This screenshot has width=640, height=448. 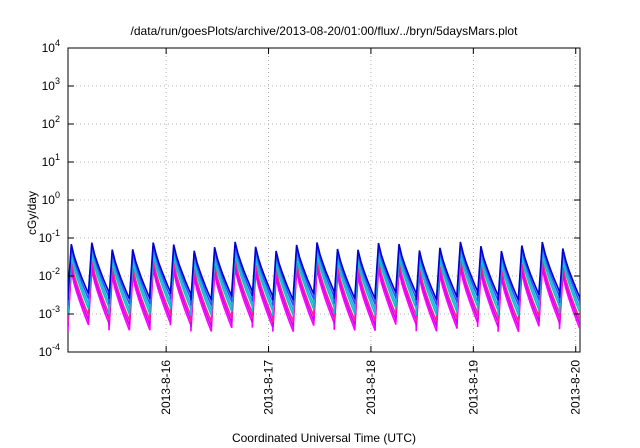 What do you see at coordinates (49, 350) in the screenshot?
I see `y-tick-label: 10⁻⁴` at bounding box center [49, 350].